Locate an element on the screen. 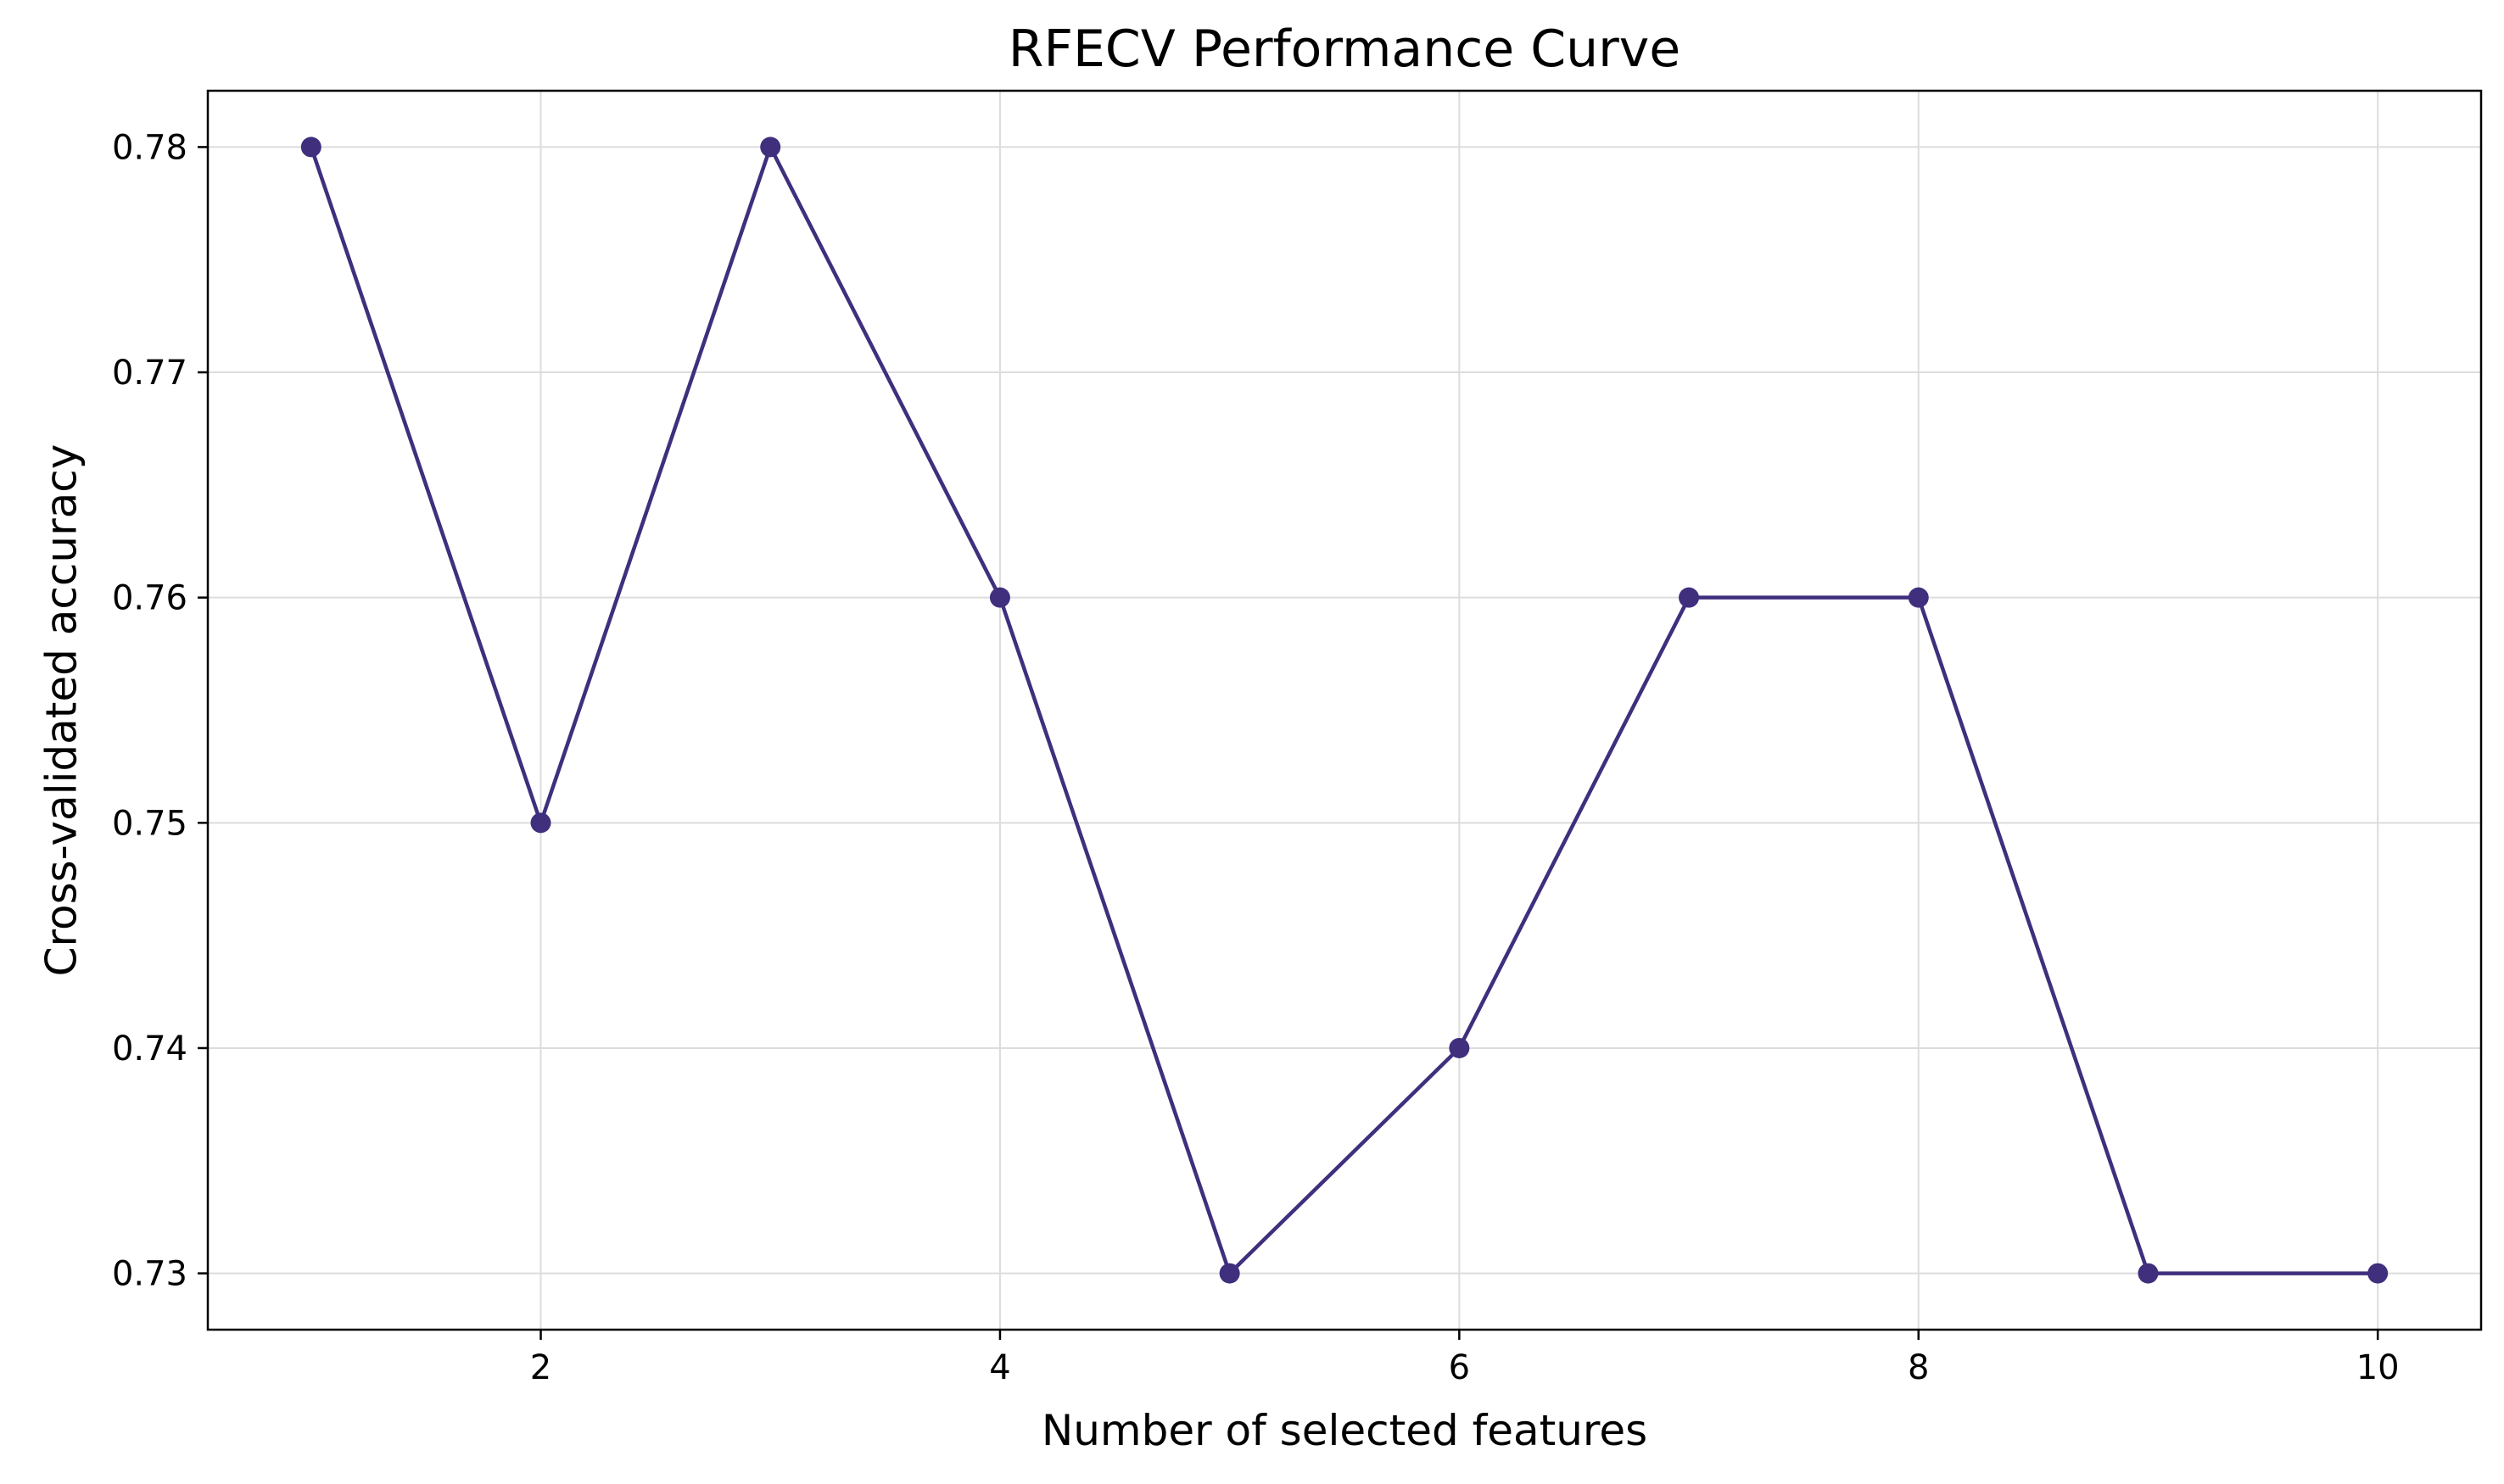  x-tick-label: 2 is located at coordinates (540, 1367).